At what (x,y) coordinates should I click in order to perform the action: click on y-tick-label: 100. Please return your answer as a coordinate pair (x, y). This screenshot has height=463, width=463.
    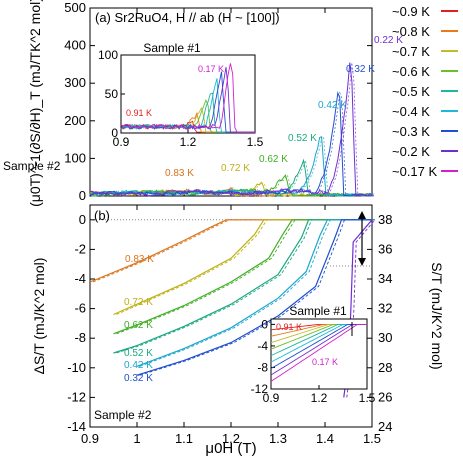
    Looking at the image, I should click on (75, 157).